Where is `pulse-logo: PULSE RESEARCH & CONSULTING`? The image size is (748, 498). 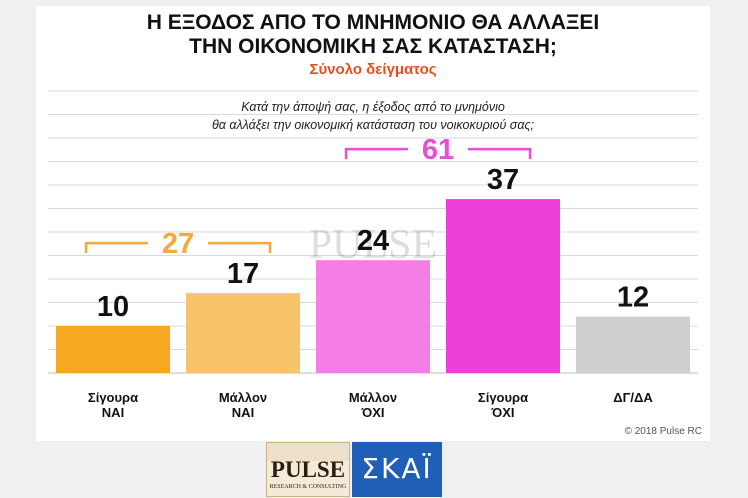
pulse-logo: PULSE RESEARCH & CONSULTING is located at coordinates (308, 469).